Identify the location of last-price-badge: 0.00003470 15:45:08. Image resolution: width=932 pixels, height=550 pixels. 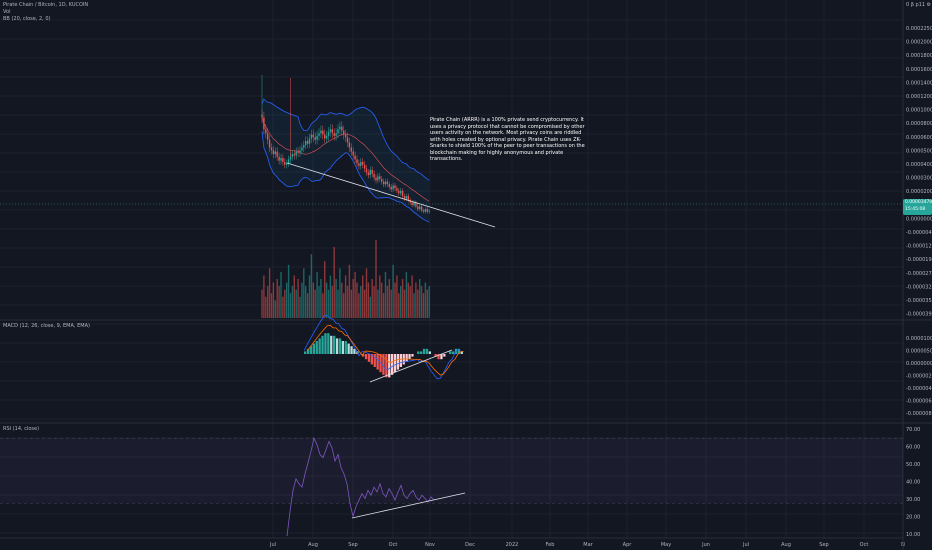
(917, 207).